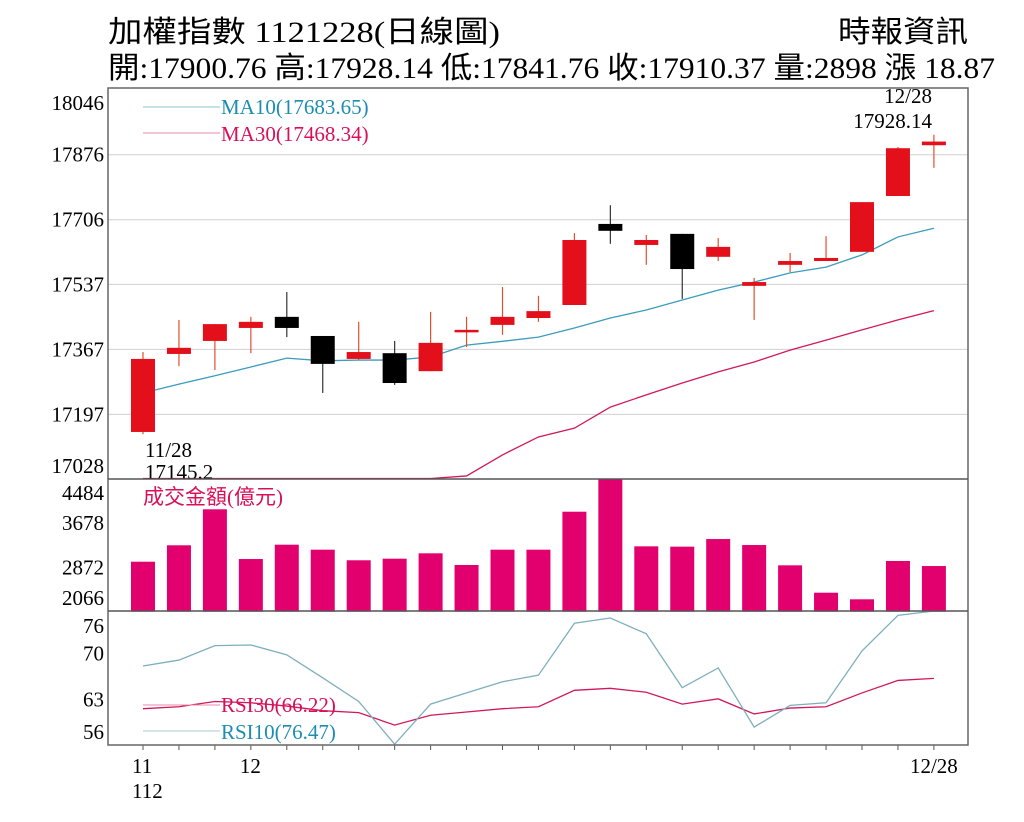 The height and width of the screenshot is (822, 1024). I want to click on volume-y-axis: 2066 2872 3678 4484, so click(83, 545).